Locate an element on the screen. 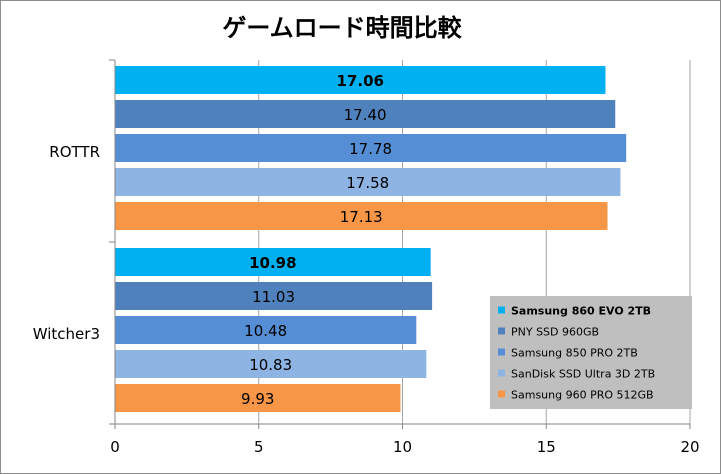 The height and width of the screenshot is (474, 721). legend-box is located at coordinates (591, 352).